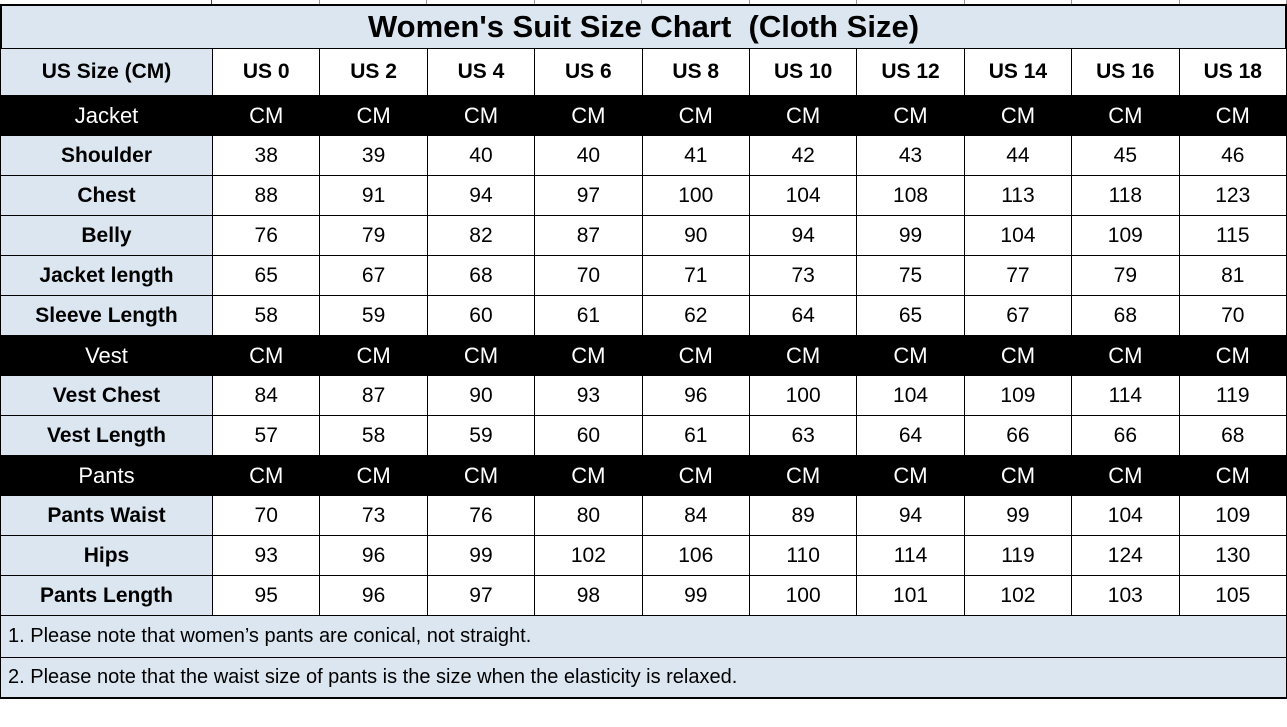 The image size is (1287, 727). What do you see at coordinates (1018, 275) in the screenshot?
I see `value-cell: 77` at bounding box center [1018, 275].